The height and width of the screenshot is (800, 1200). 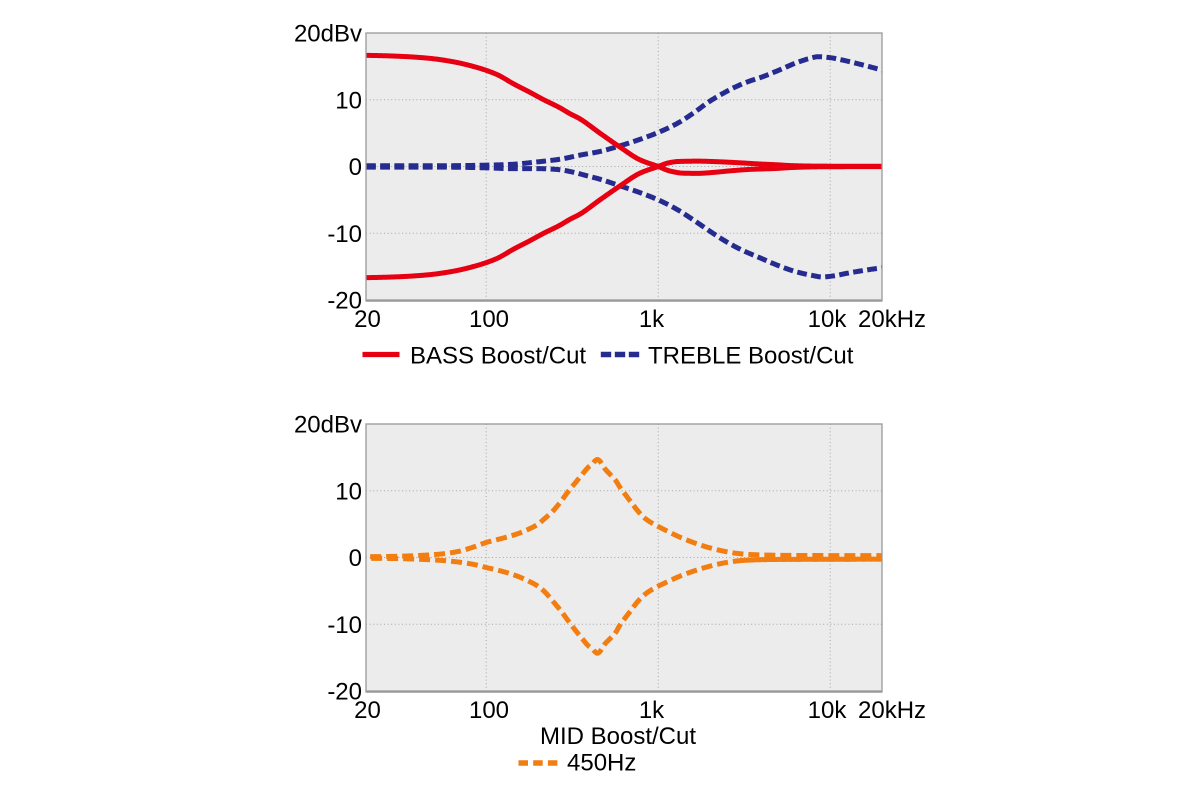 What do you see at coordinates (618, 736) in the screenshot?
I see `svg-text: MID Boost/Cut` at bounding box center [618, 736].